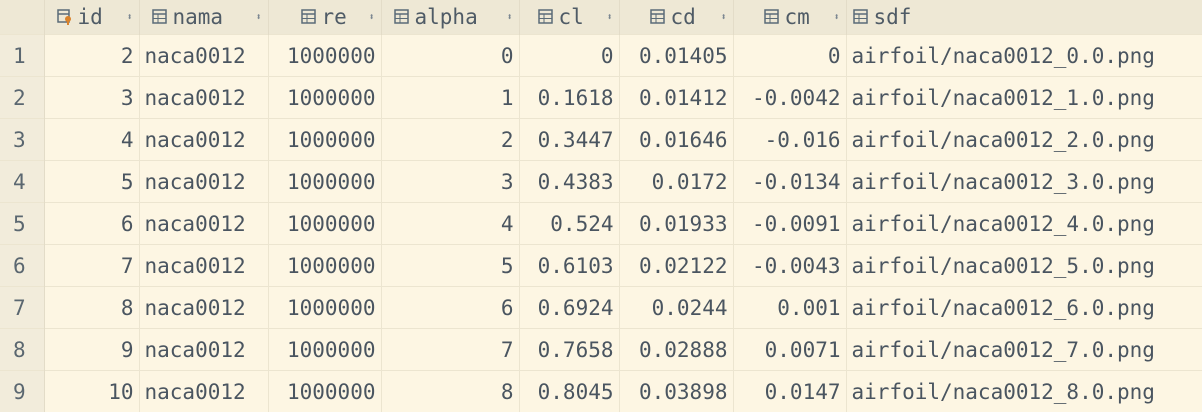  I want to click on cell-alpha: 4, so click(450, 224).